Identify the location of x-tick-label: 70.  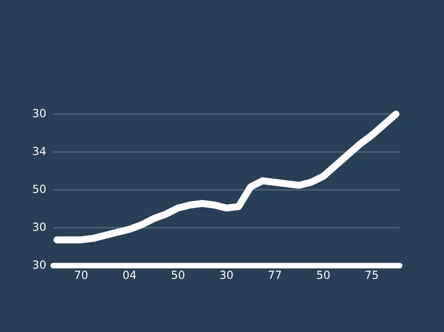
(81, 275).